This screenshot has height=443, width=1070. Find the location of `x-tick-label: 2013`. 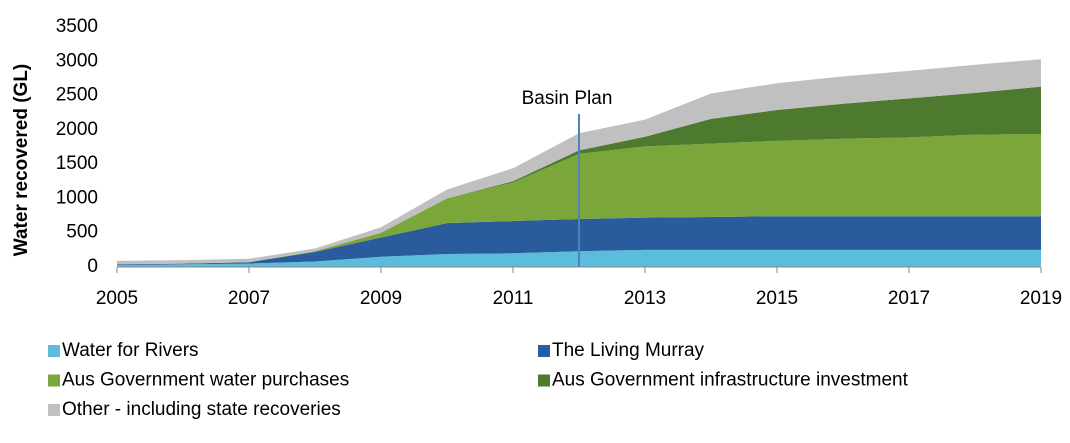

x-tick-label: 2013 is located at coordinates (645, 298).